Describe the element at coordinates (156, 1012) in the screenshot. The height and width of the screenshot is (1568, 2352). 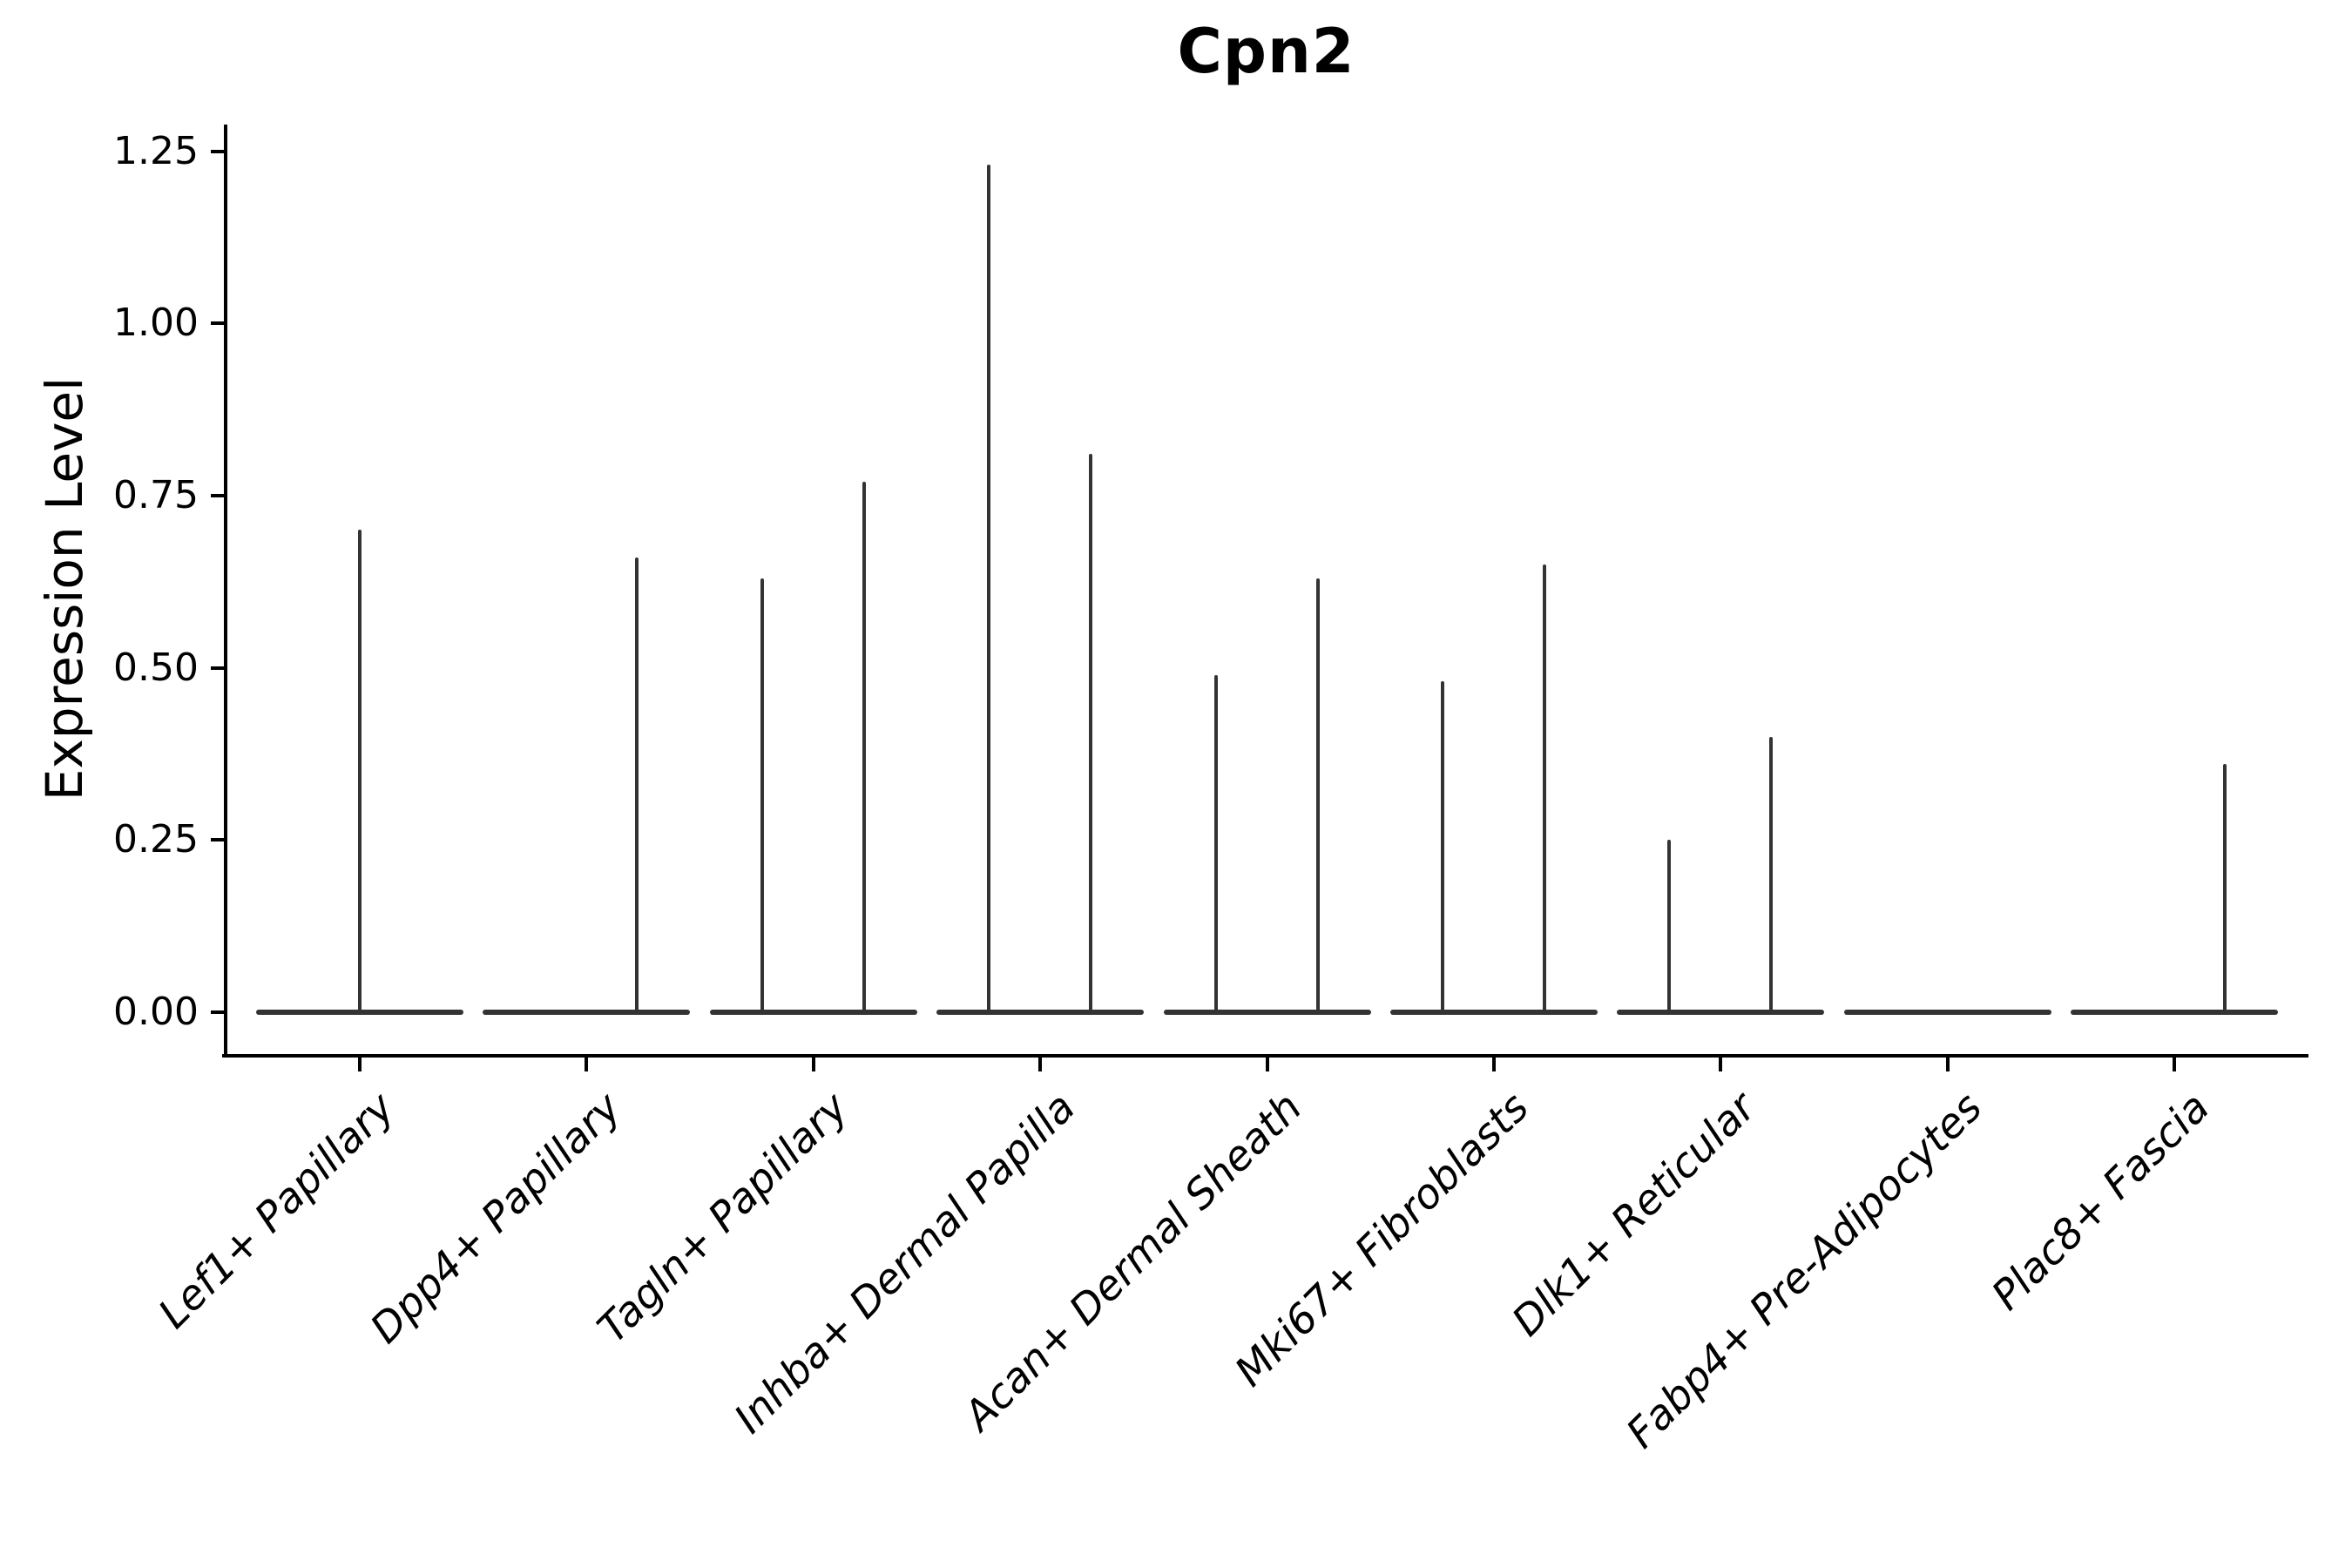
I see `y-tick-label: 0.00` at that location.